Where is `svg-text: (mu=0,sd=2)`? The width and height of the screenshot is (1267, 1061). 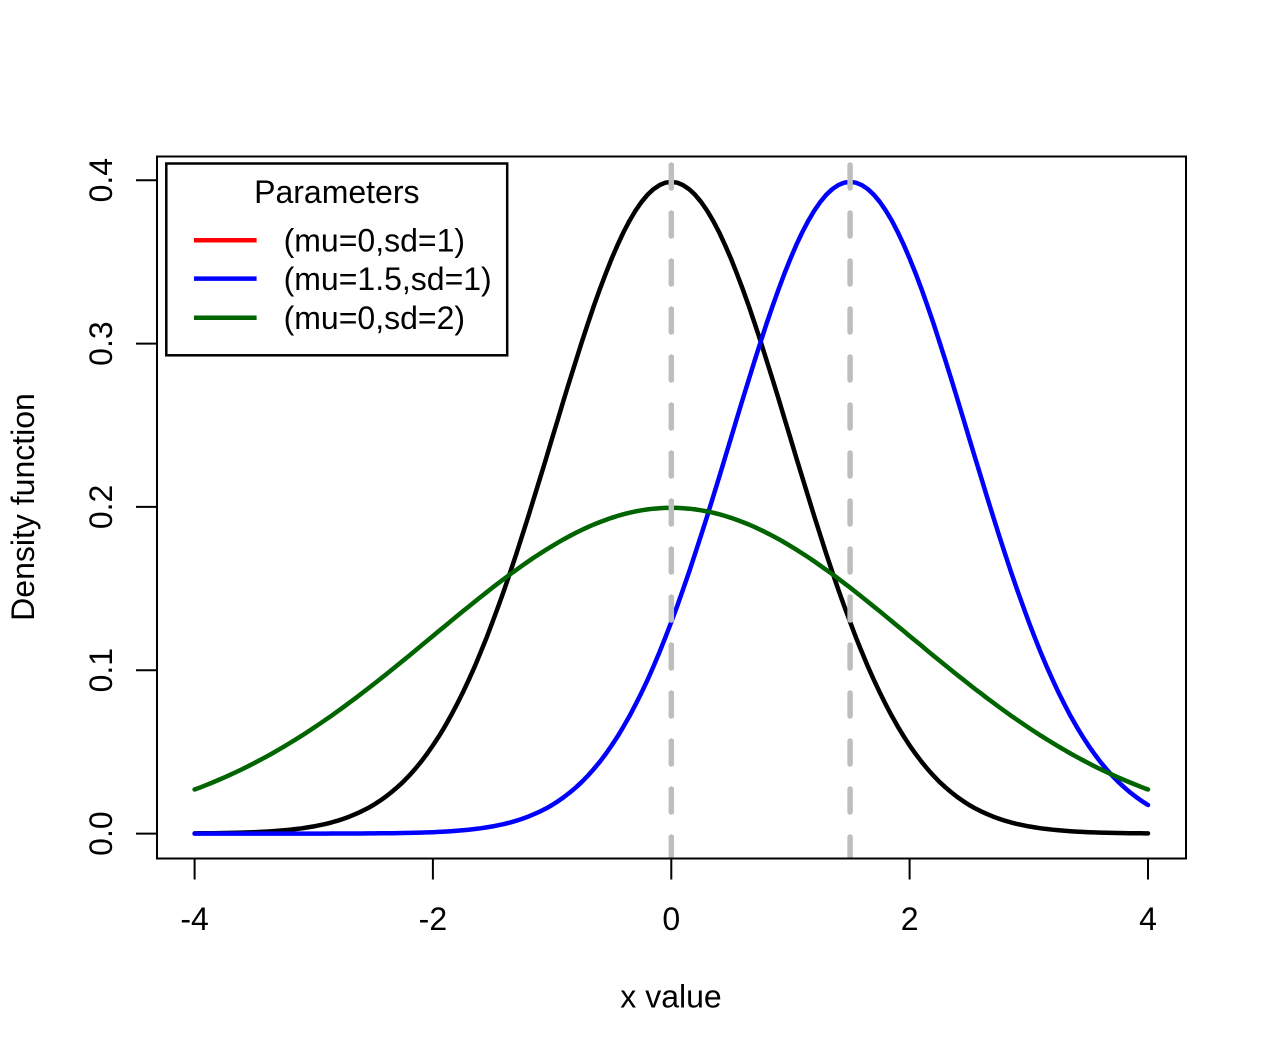 svg-text: (mu=0,sd=2) is located at coordinates (374, 318).